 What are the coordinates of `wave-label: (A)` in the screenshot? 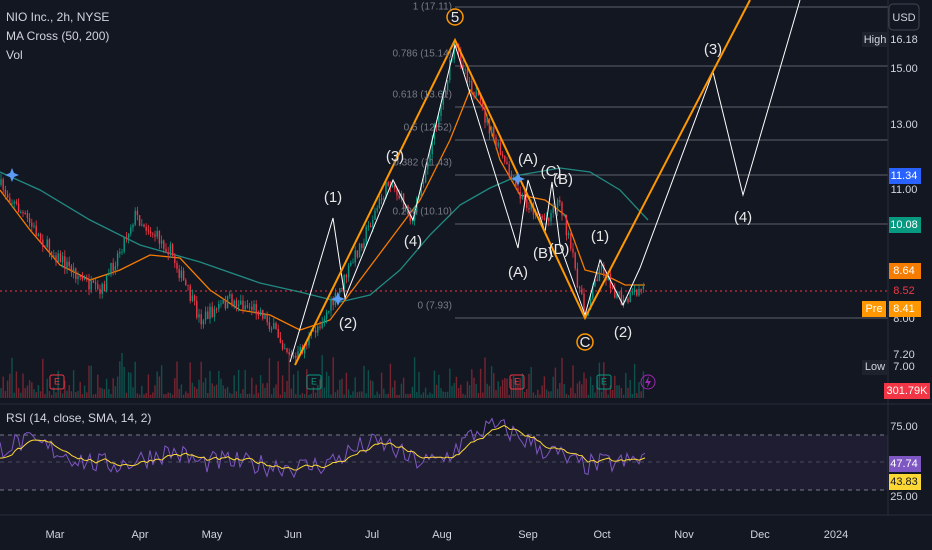 It's located at (518, 272).